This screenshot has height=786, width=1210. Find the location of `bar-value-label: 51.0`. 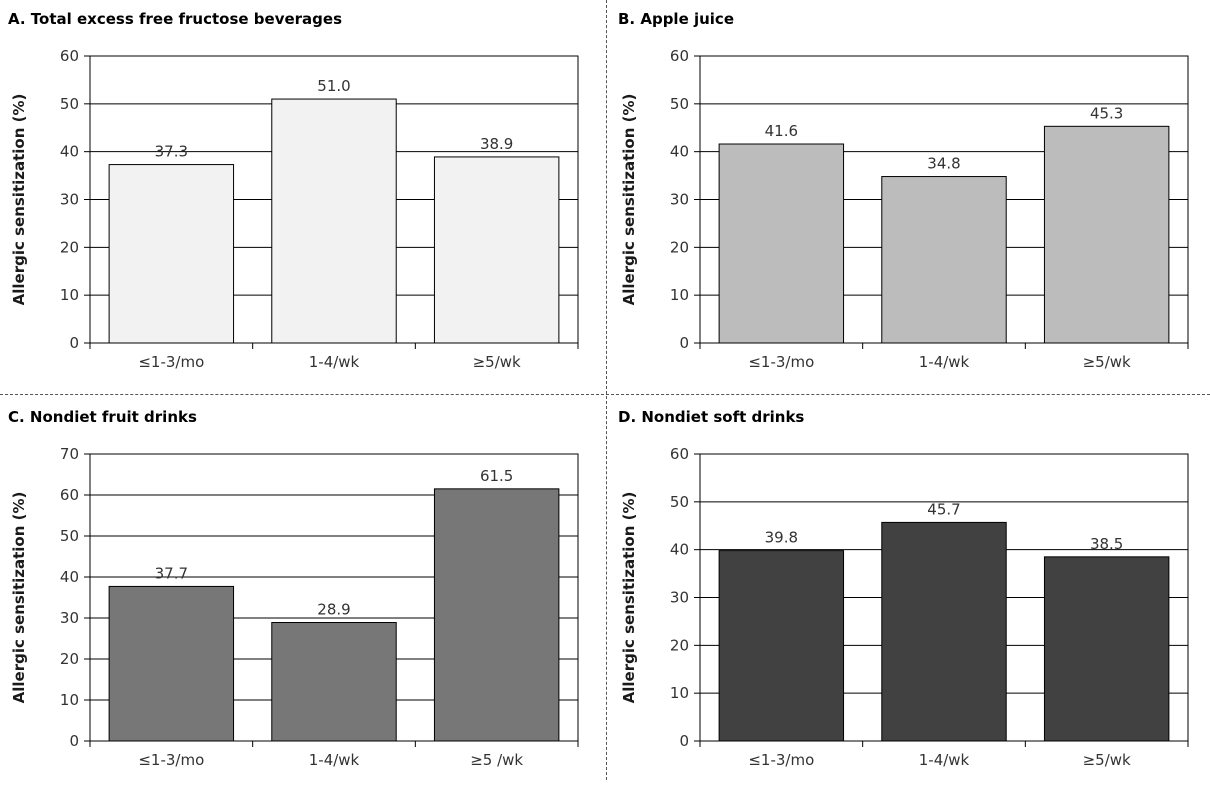

bar-value-label: 51.0 is located at coordinates (333, 86).